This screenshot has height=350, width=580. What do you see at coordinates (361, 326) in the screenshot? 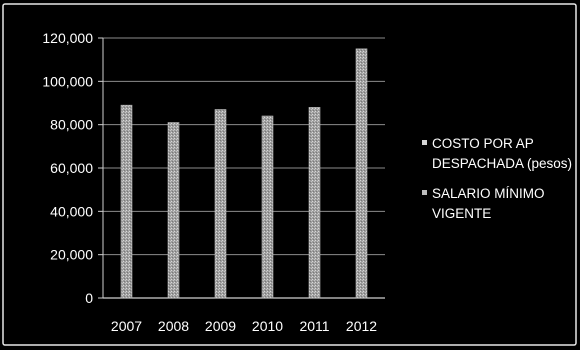
I see `x-tick-label-2012: 2012` at bounding box center [361, 326].